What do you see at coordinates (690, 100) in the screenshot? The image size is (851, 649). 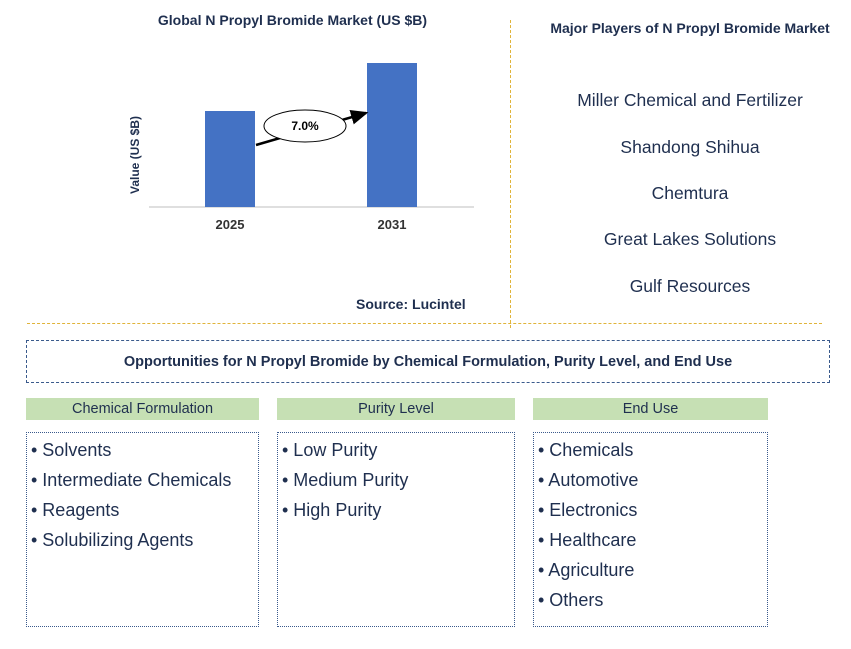 I see `player-item: Miller Chemical and Fertilizer` at bounding box center [690, 100].